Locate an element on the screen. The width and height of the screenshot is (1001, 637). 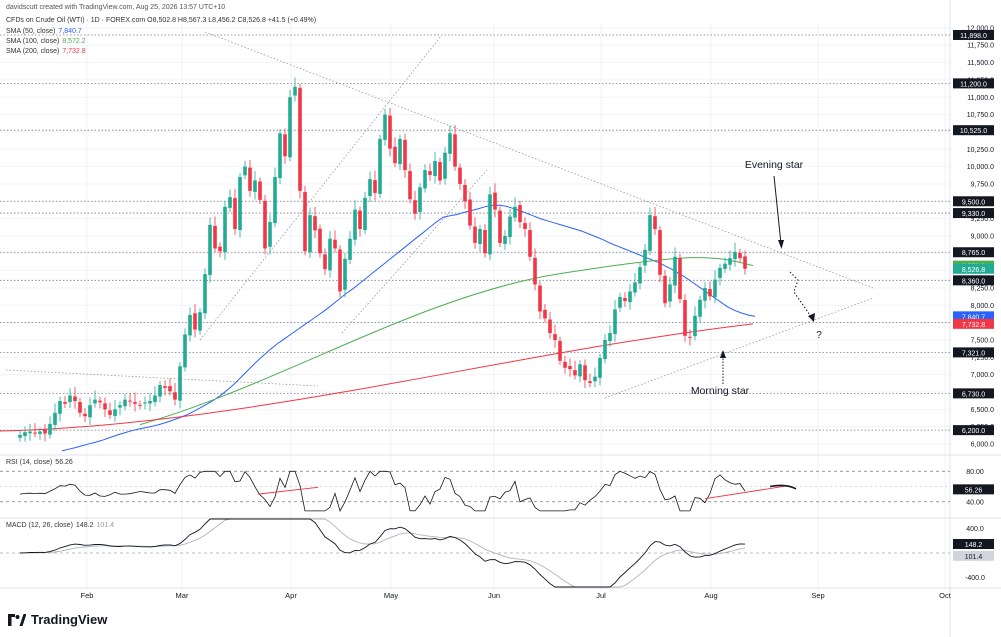
sma100-legend: SMA (100, close) 8,572.2 is located at coordinates (46, 41).